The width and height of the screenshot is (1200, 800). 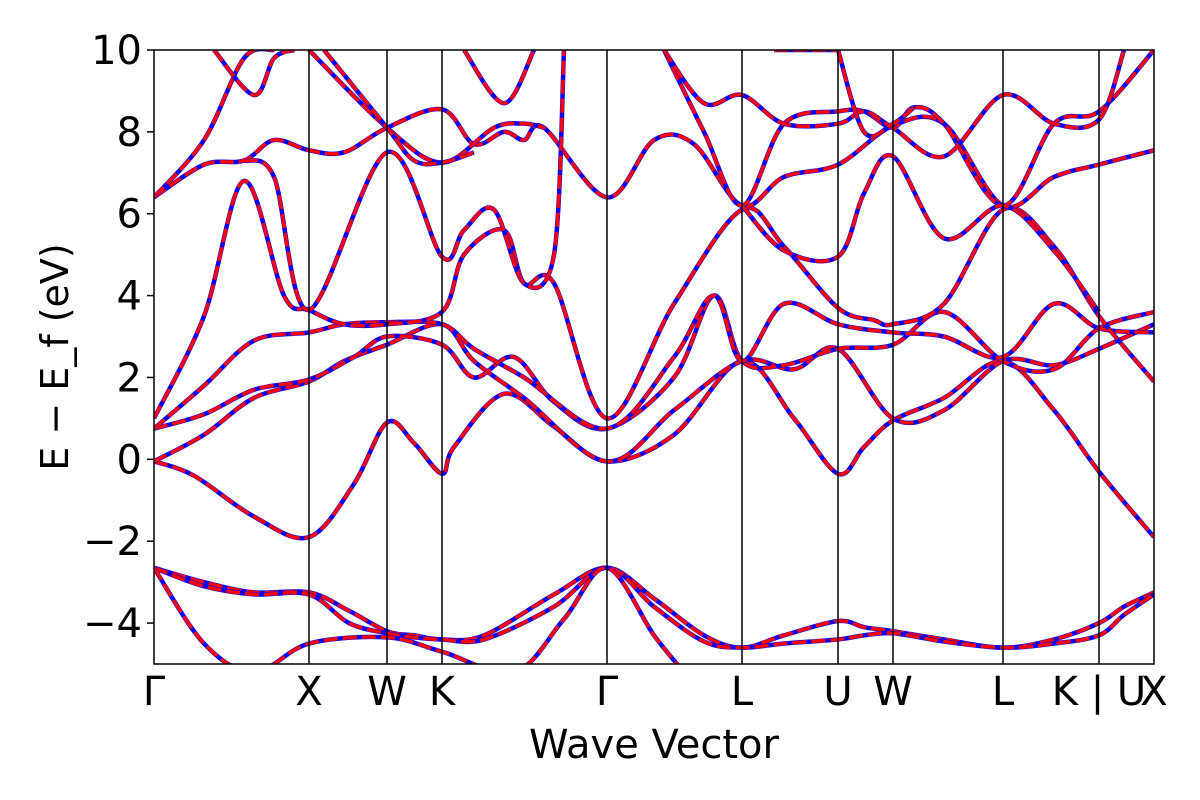 What do you see at coordinates (112, 542) in the screenshot?
I see `y-tick-label: −2` at bounding box center [112, 542].